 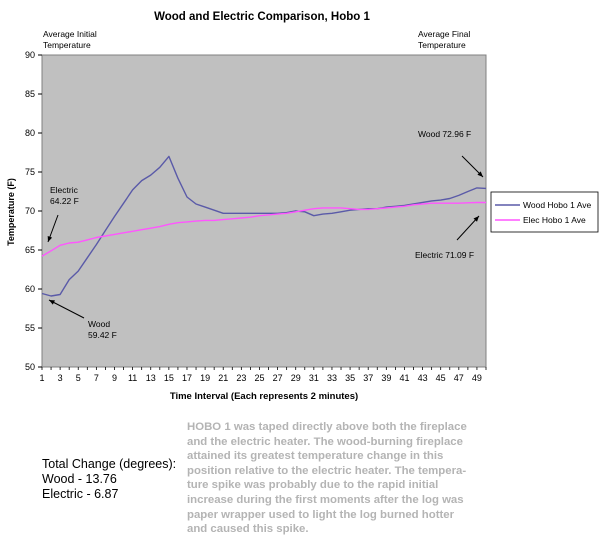 What do you see at coordinates (187, 378) in the screenshot?
I see `x-tick-label: 17` at bounding box center [187, 378].